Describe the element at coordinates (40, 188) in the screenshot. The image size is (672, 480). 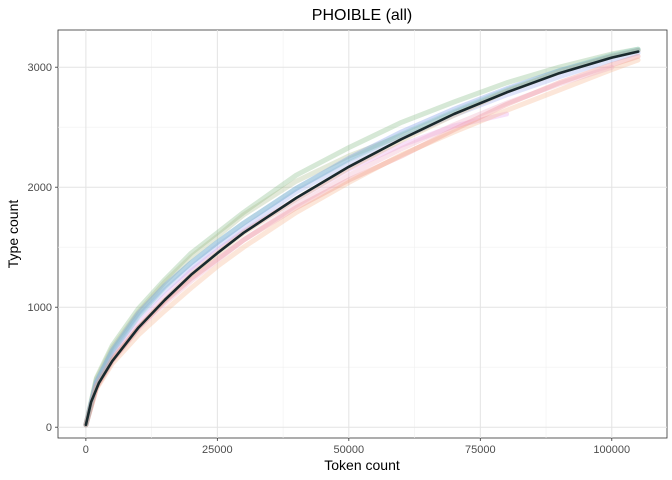
I see `y-tick-label: 2000` at that location.